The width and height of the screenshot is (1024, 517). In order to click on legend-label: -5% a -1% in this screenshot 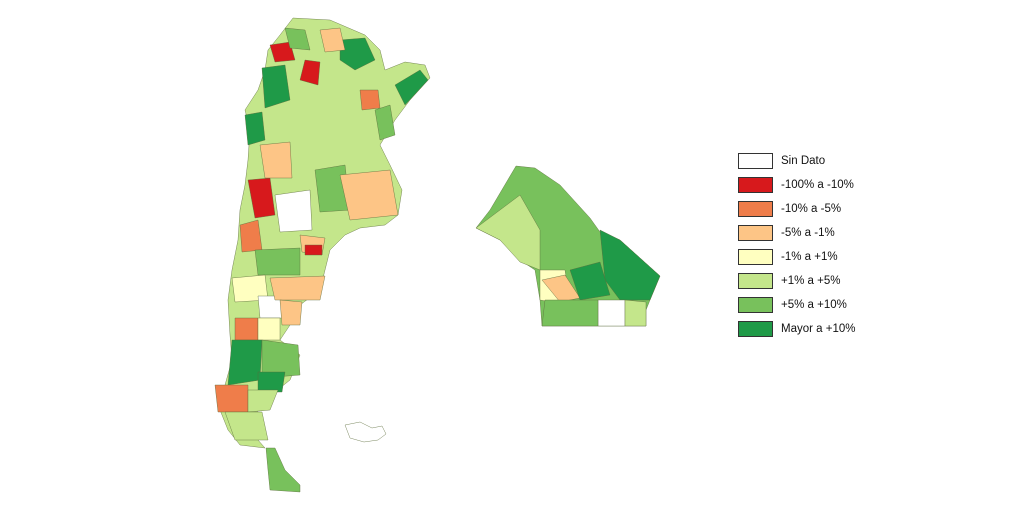, I will do `click(808, 233)`.